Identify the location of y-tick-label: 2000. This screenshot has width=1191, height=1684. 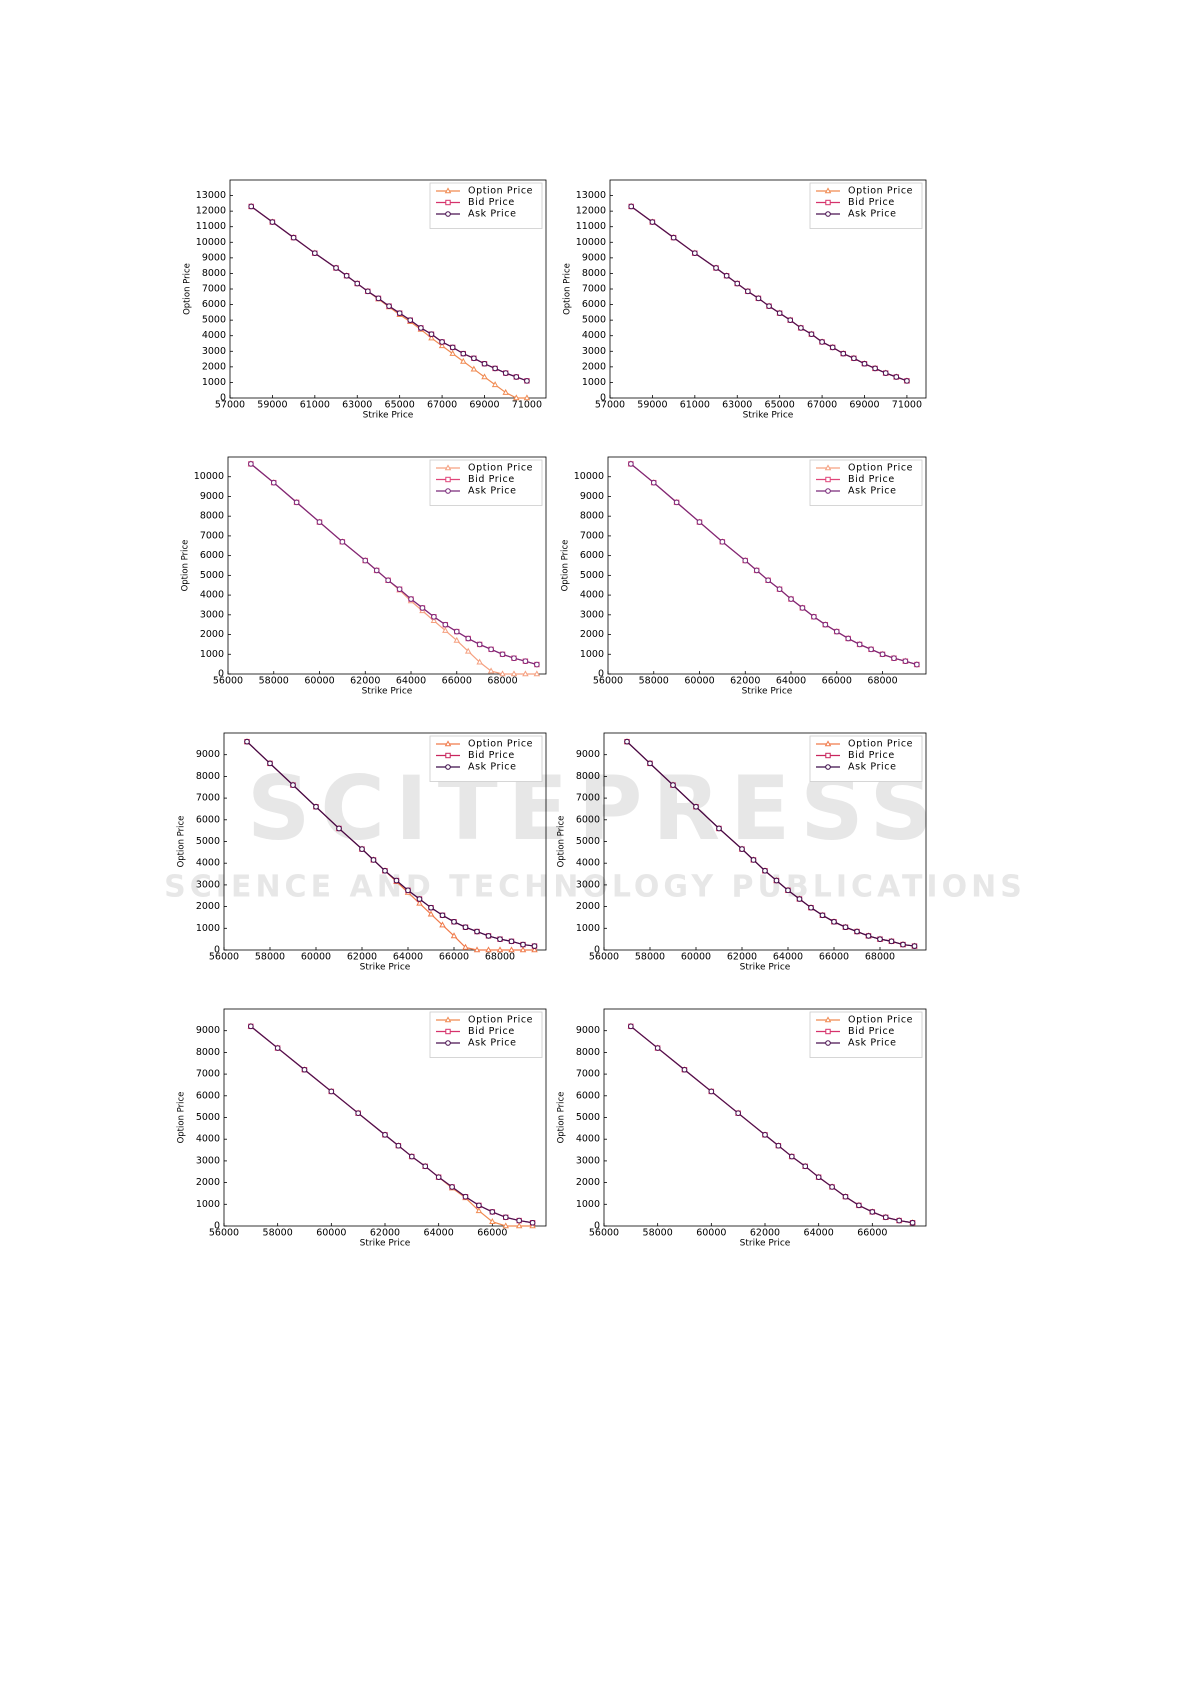
(594, 366).